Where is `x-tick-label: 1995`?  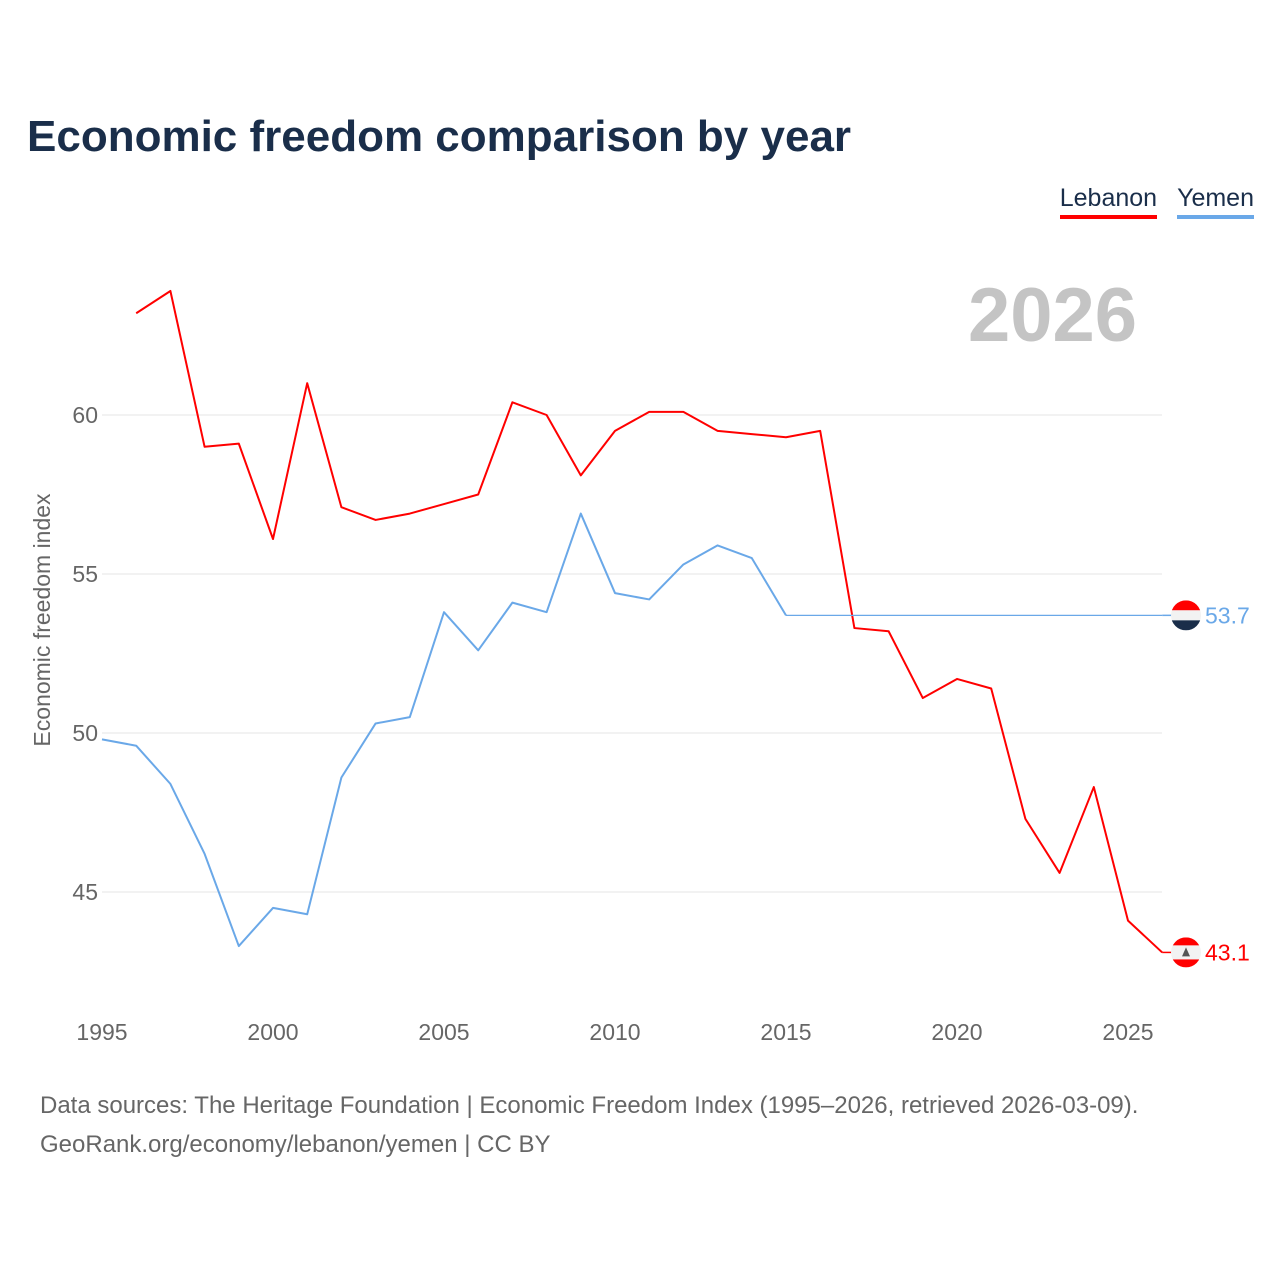 x-tick-label: 1995 is located at coordinates (101, 1032).